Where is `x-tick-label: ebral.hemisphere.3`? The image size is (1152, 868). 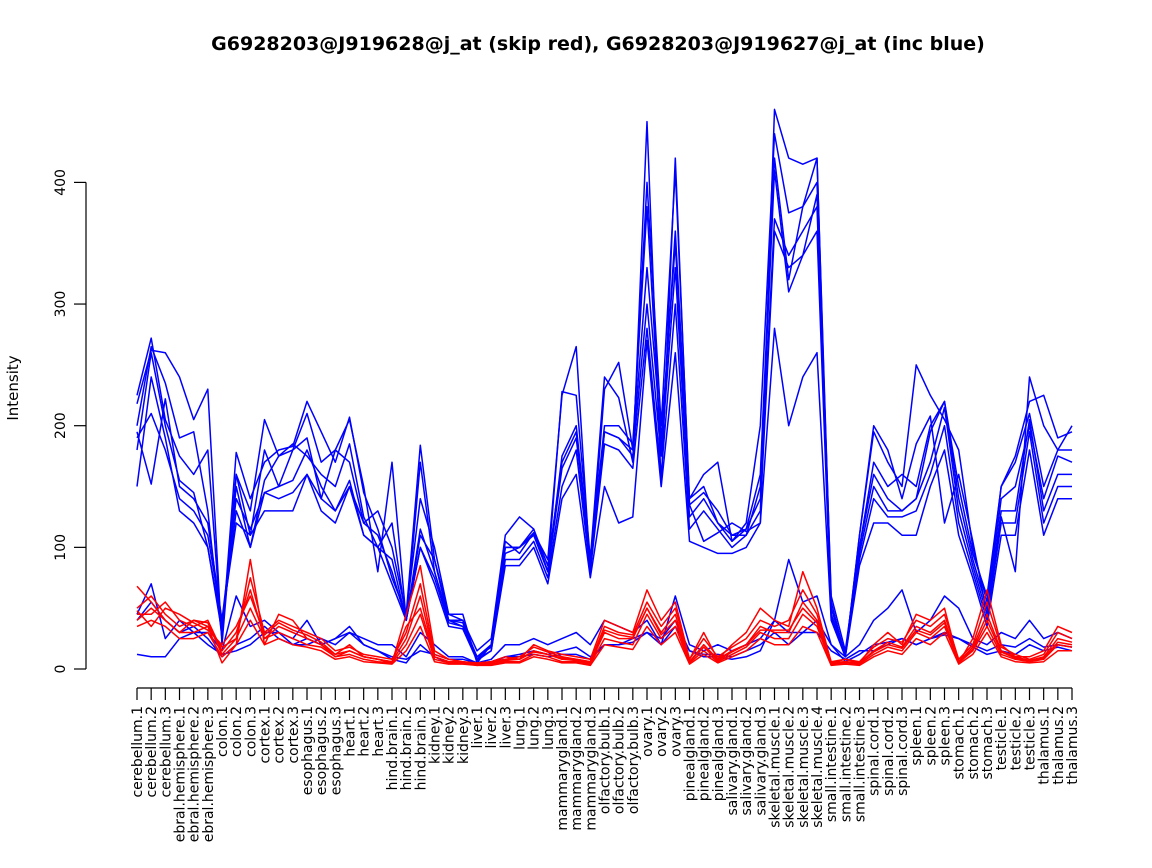
x-tick-label: ebral.hemisphere.3 is located at coordinates (209, 774).